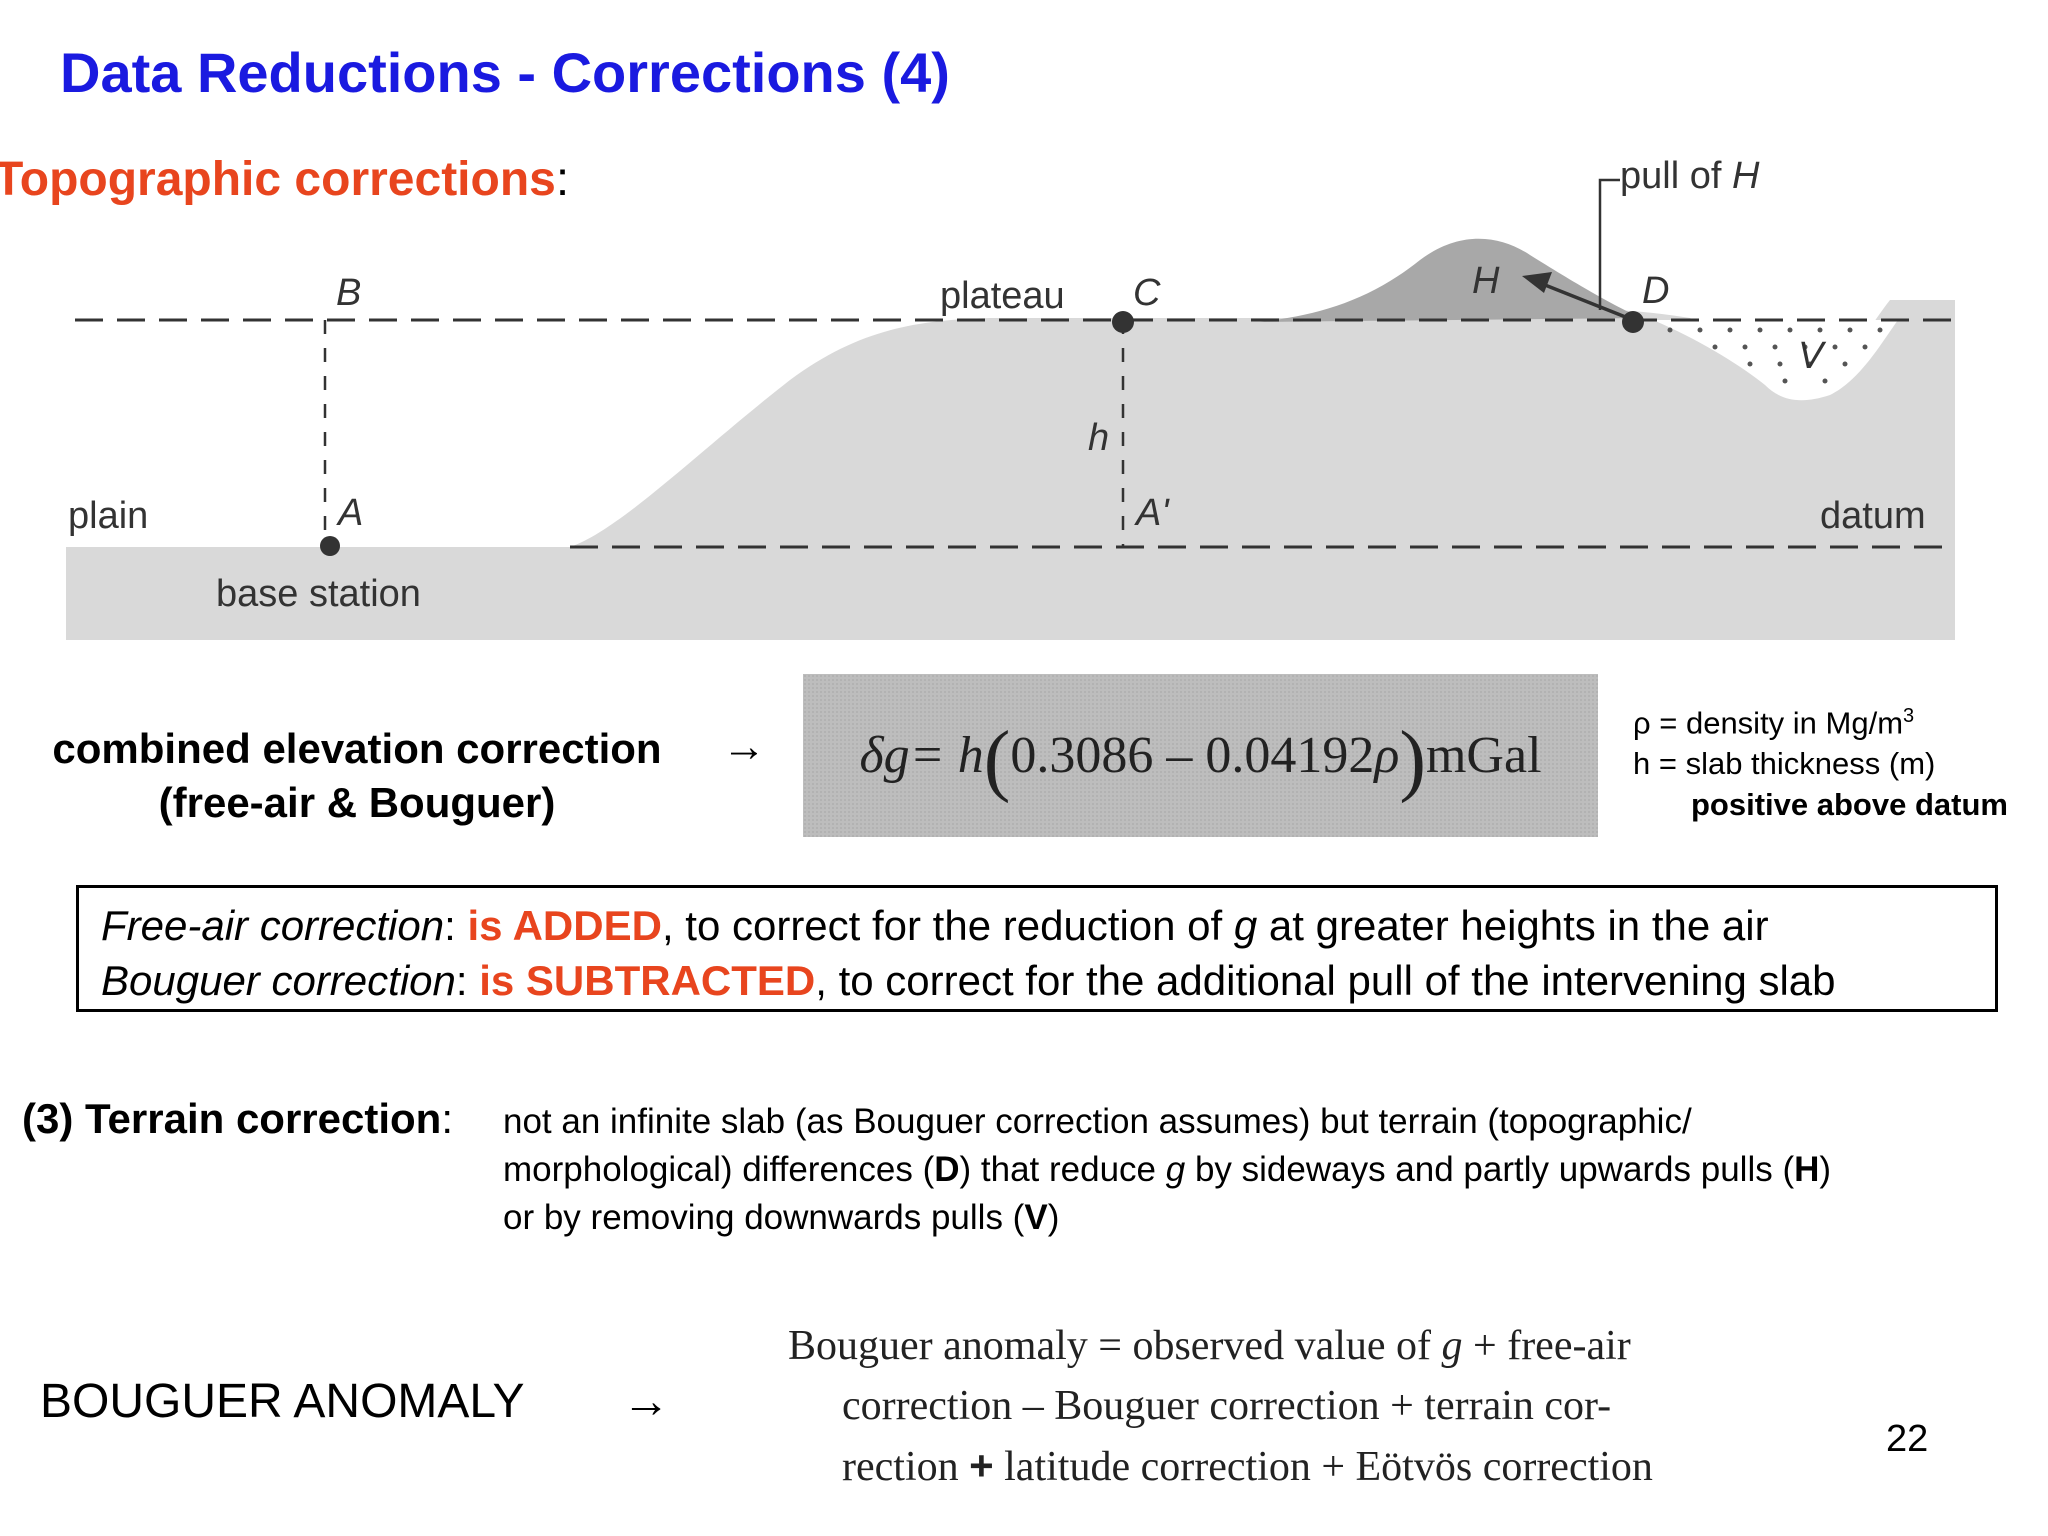 The width and height of the screenshot is (2048, 1536). What do you see at coordinates (232, 1118) in the screenshot?
I see `terrain-heading-text: (3) Terrain correction` at bounding box center [232, 1118].